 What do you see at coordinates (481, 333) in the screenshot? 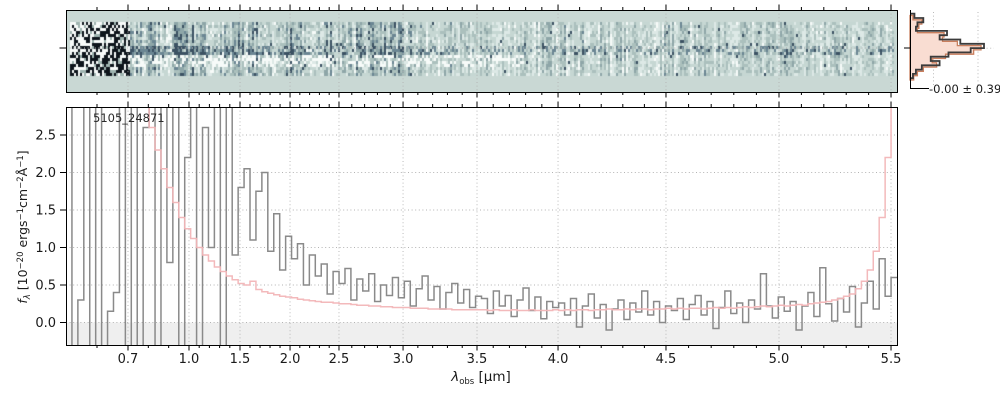
I see `below-zero-shade` at bounding box center [481, 333].